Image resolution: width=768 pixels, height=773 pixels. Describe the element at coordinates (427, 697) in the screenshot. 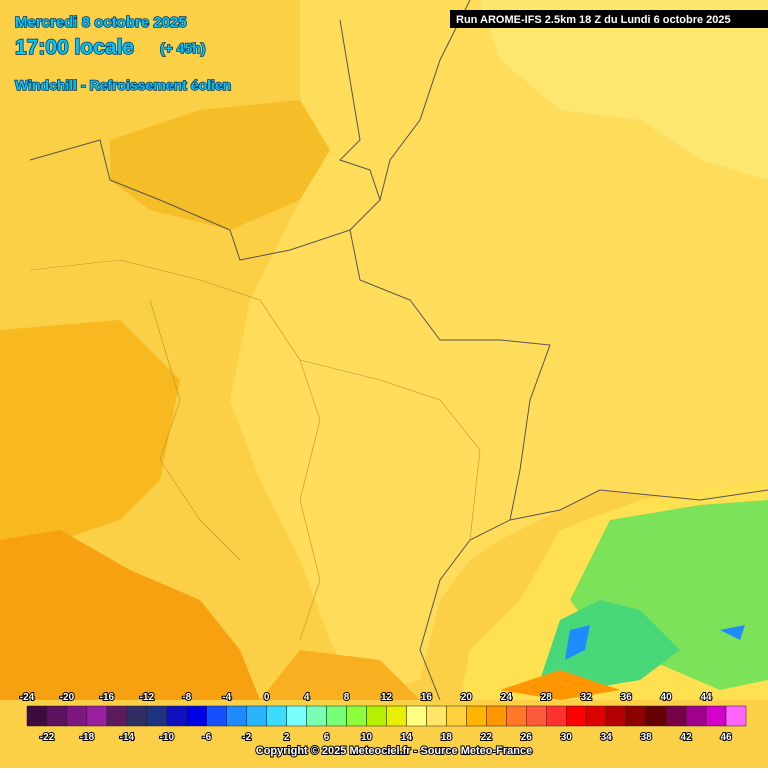

I see `legend-label: 16` at that location.